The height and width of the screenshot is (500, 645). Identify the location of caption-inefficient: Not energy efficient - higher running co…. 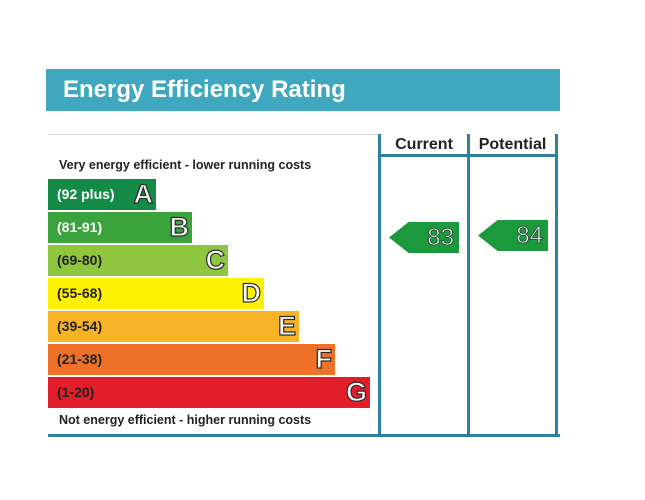
(185, 420).